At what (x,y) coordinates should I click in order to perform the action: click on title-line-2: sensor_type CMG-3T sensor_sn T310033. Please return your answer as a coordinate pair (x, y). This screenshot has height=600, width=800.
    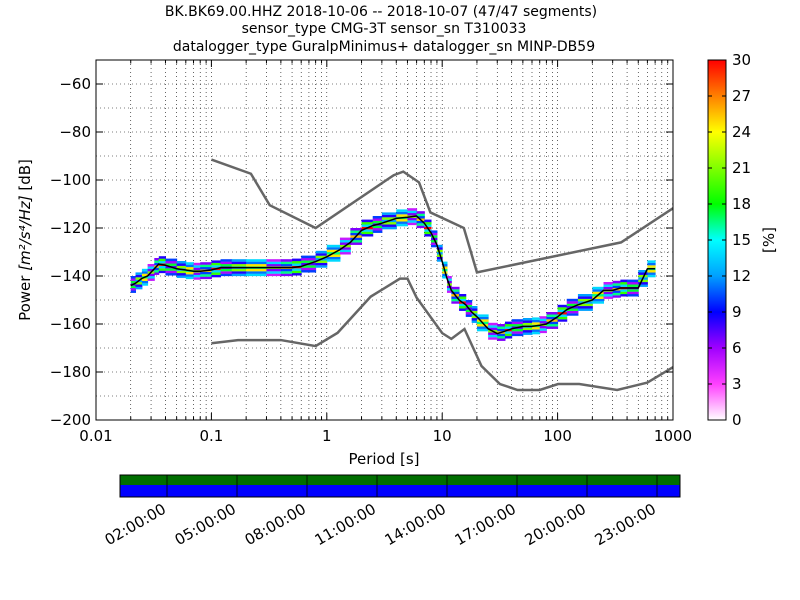
    Looking at the image, I should click on (384, 29).